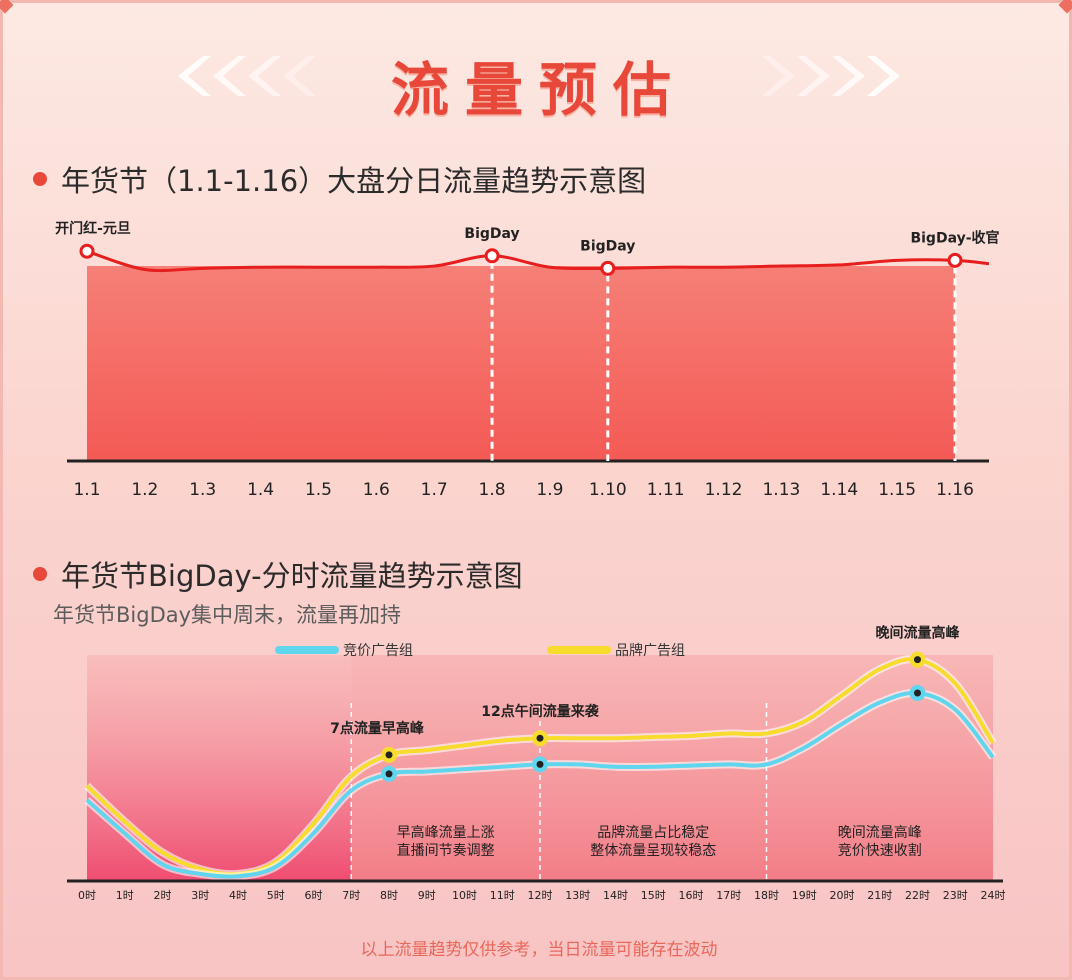  What do you see at coordinates (354, 181) in the screenshot?
I see `chart1-title: 年货节（1.1-1.16）大盘分日流量趋势示意图` at bounding box center [354, 181].